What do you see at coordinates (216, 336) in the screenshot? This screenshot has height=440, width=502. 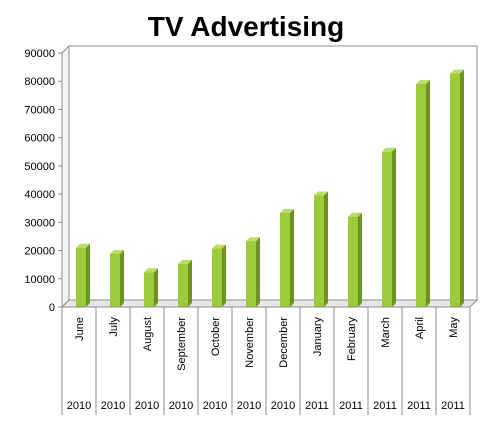 I see `category-label: October` at bounding box center [216, 336].